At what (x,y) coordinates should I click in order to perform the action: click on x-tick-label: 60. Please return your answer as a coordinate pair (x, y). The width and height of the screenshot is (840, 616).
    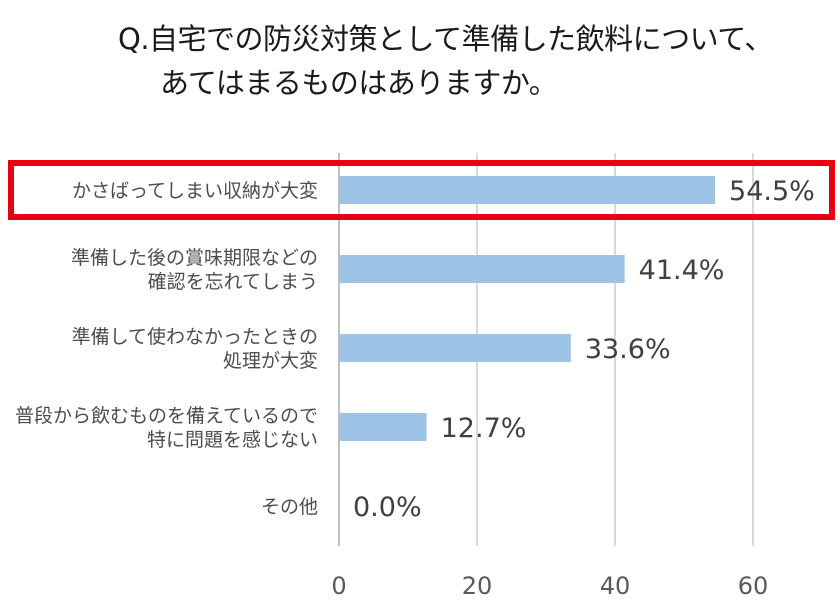
    Looking at the image, I should click on (753, 586).